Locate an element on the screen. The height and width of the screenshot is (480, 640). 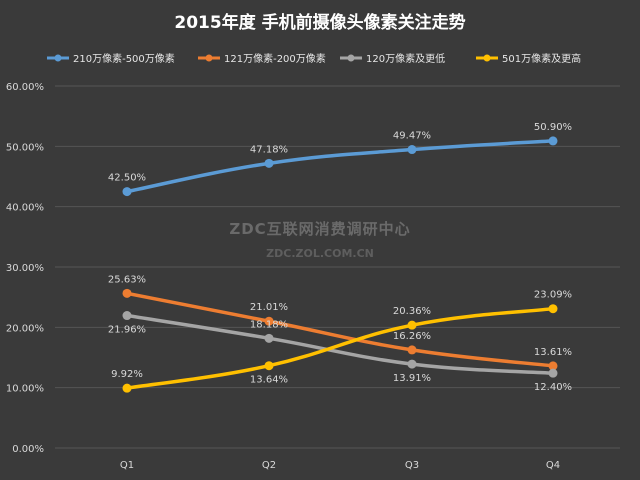
y-tick-label: 50.00% is located at coordinates (25, 147).